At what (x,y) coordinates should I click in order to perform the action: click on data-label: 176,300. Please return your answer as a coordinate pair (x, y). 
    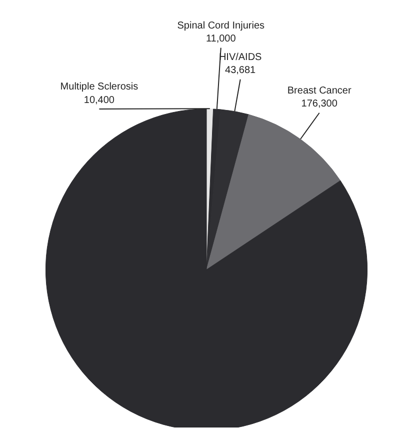
    Looking at the image, I should click on (319, 104).